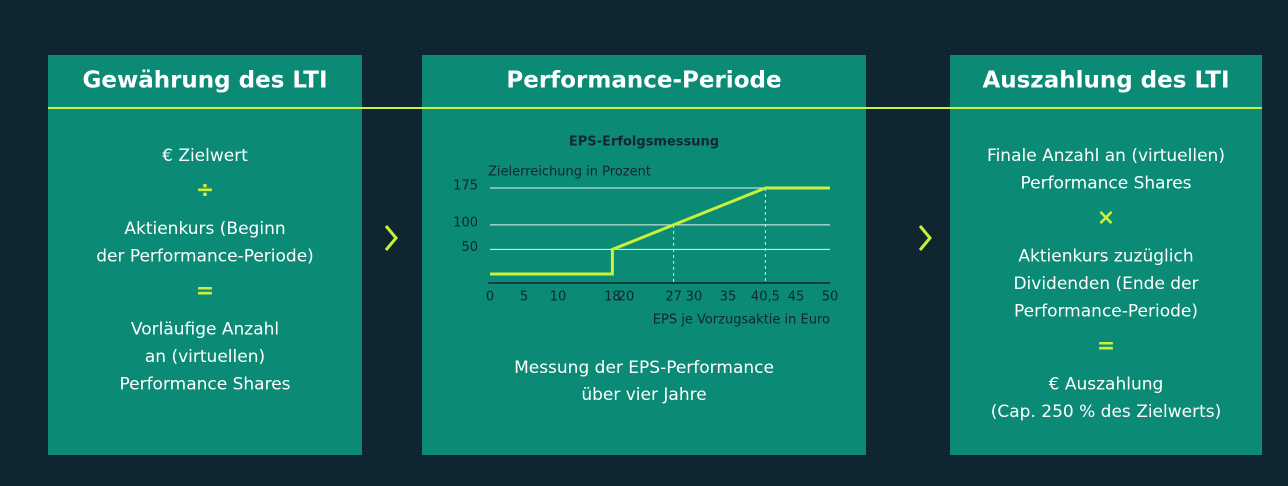 The image size is (1288, 486). I want to click on y-tick-label: 50, so click(469, 247).